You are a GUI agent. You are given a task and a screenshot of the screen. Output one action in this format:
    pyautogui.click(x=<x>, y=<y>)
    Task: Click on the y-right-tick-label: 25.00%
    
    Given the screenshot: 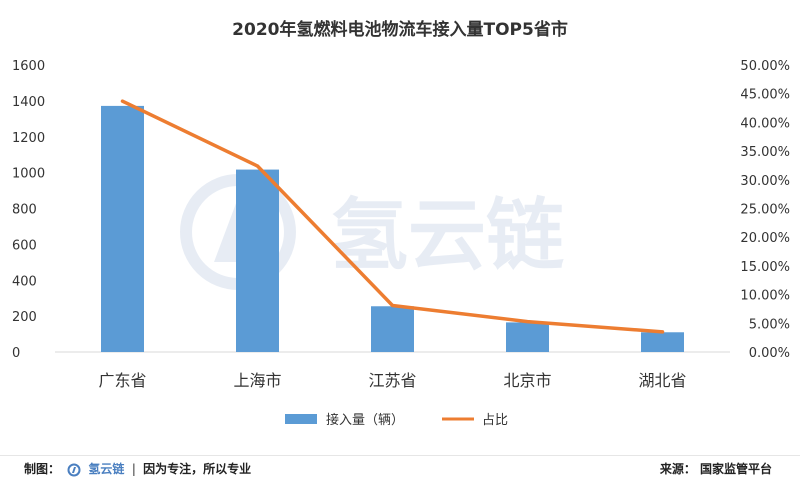 What is the action you would take?
    pyautogui.click(x=765, y=210)
    